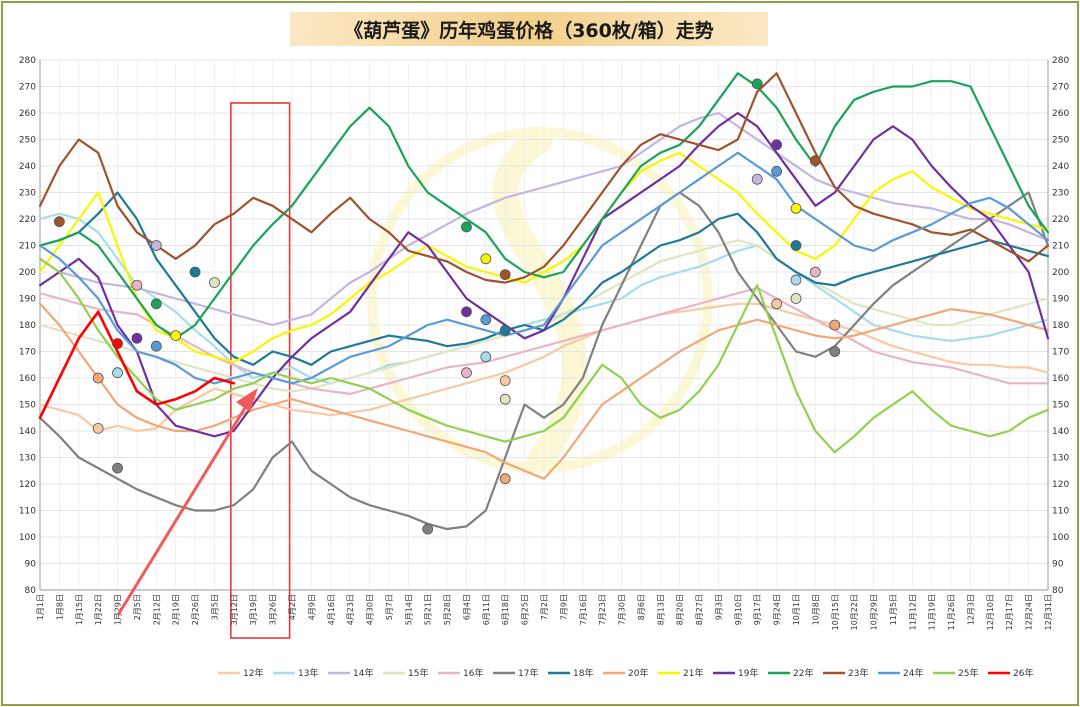 This screenshot has height=707, width=1080. I want to click on x-tick-label: 10月15日, so click(835, 612).